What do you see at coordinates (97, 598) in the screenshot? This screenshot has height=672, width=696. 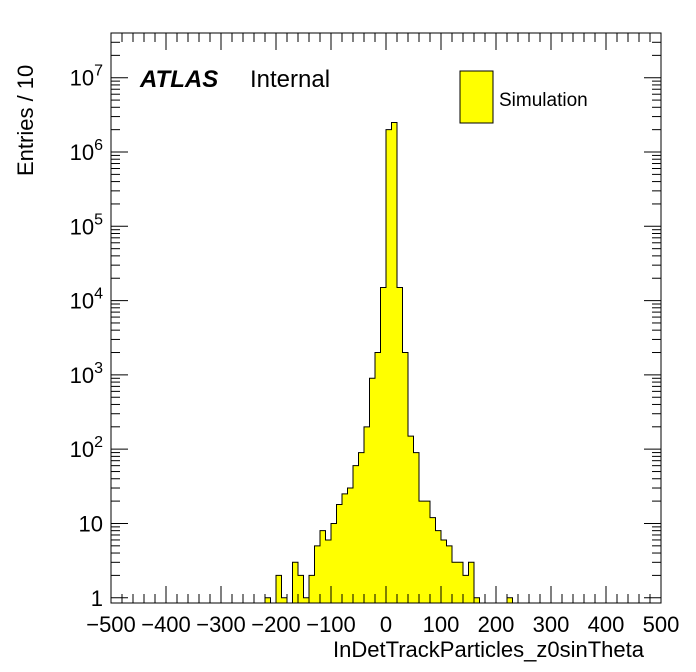 I see `y-tick-label: 1` at bounding box center [97, 598].